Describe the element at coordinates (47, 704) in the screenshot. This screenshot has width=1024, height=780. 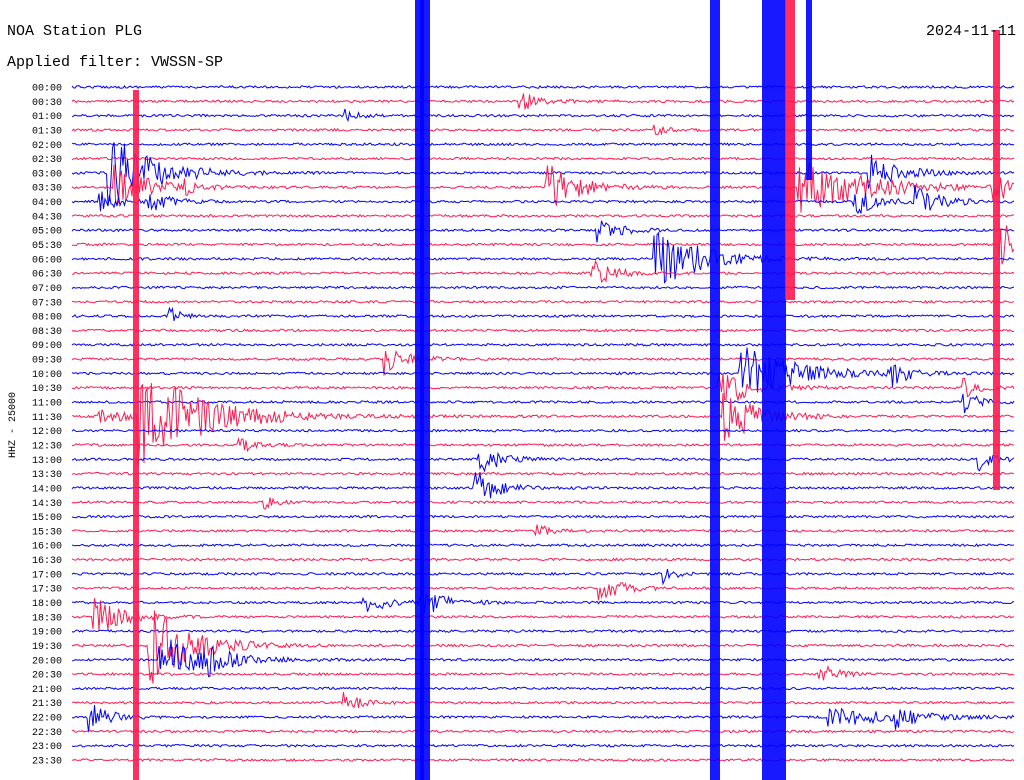
I see `row-label: 21:30` at that location.